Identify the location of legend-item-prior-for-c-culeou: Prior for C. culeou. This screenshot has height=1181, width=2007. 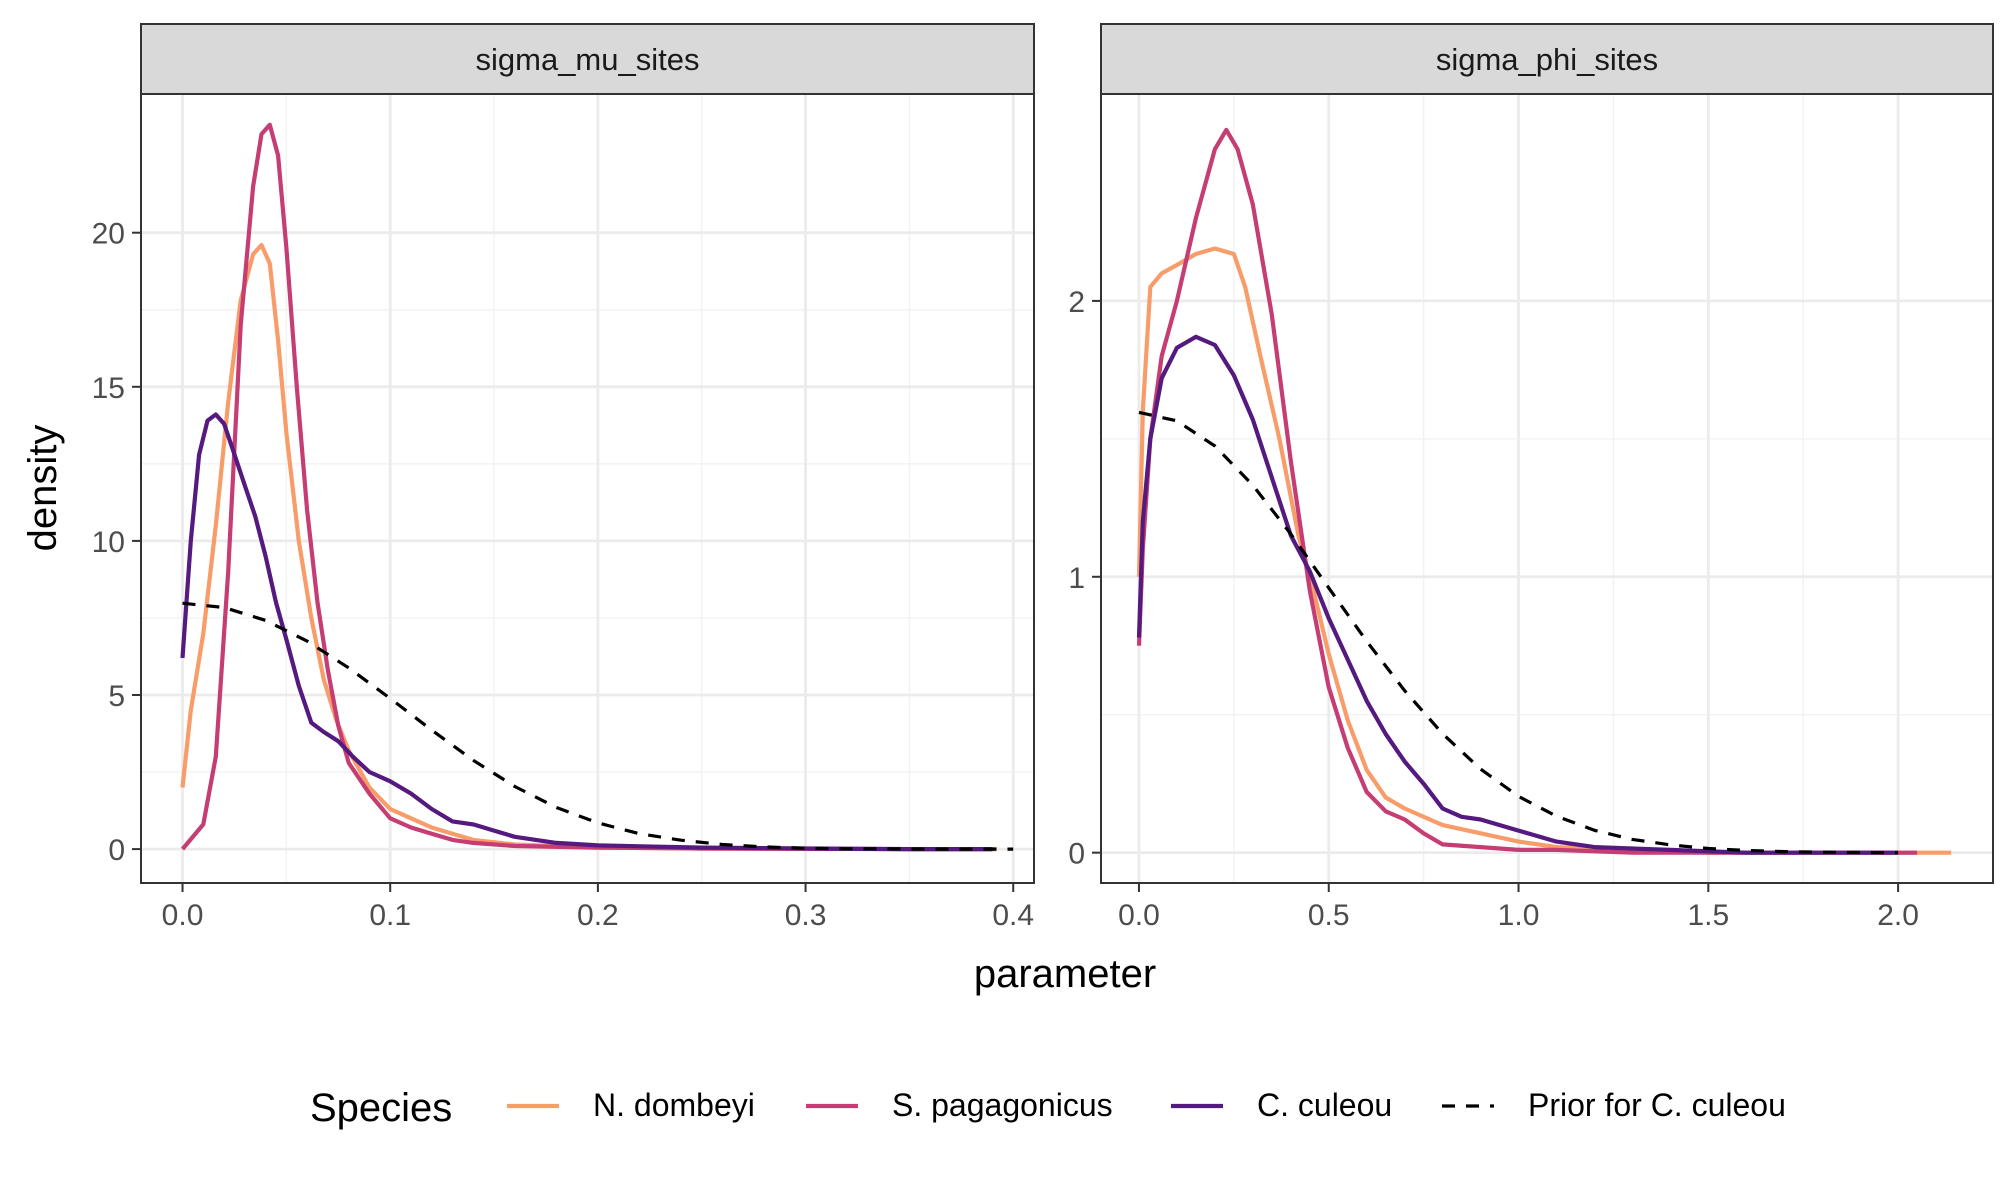
(1614, 1105).